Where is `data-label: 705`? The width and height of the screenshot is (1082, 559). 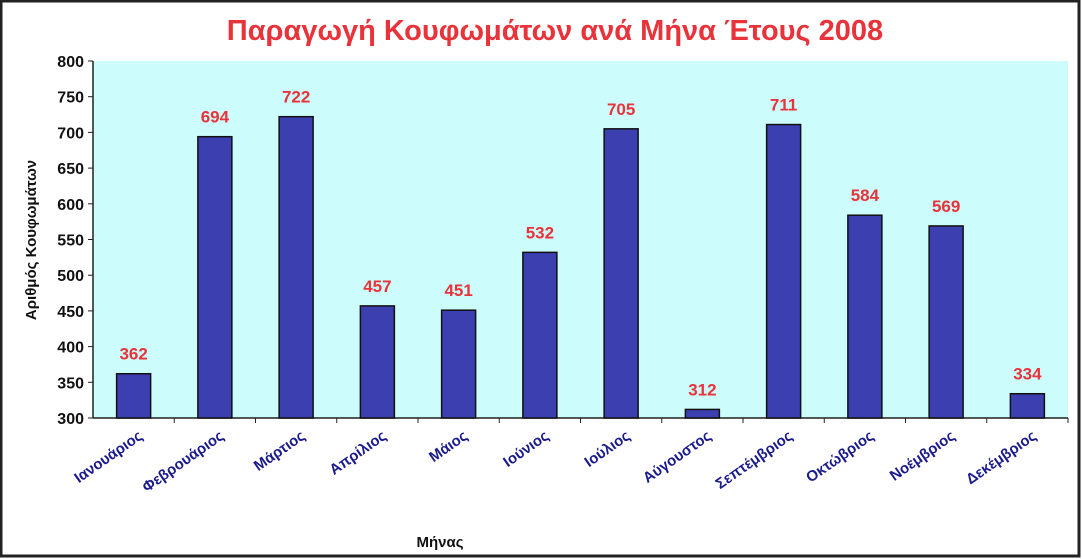 data-label: 705 is located at coordinates (621, 109).